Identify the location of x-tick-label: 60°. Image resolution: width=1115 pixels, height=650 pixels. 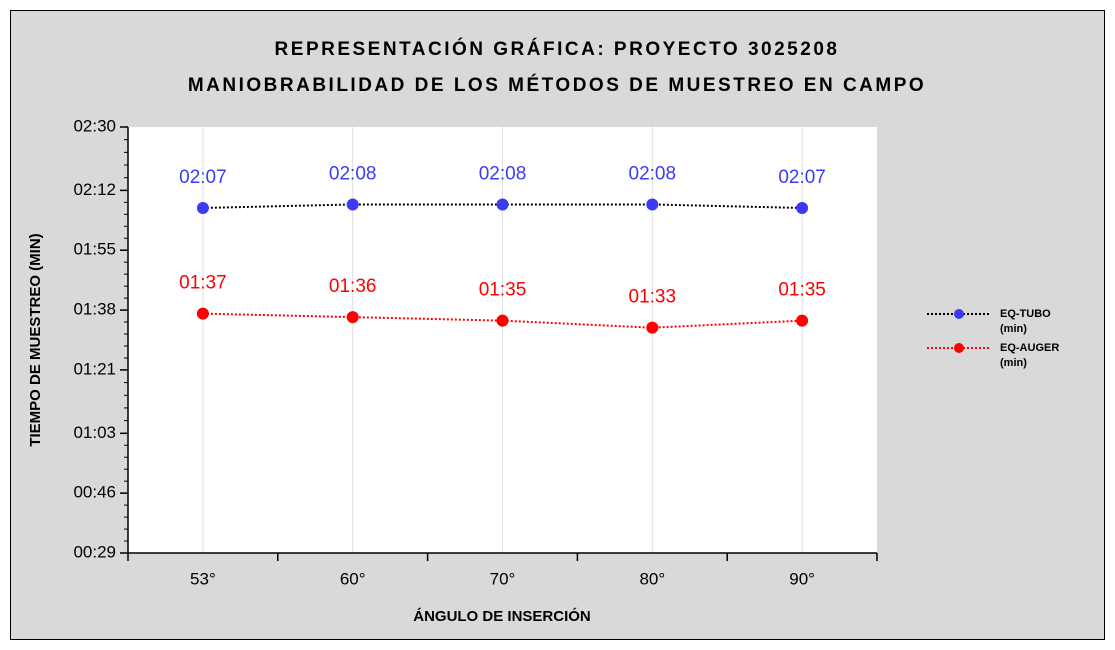
(353, 578).